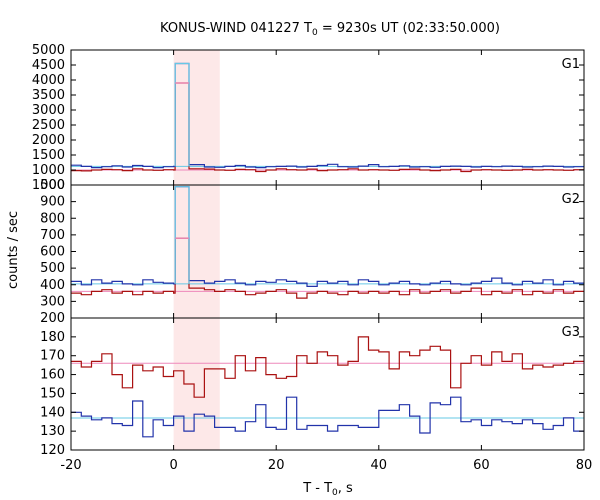 The width and height of the screenshot is (600, 500). I want to click on xtick-label-1: 0, so click(173, 465).